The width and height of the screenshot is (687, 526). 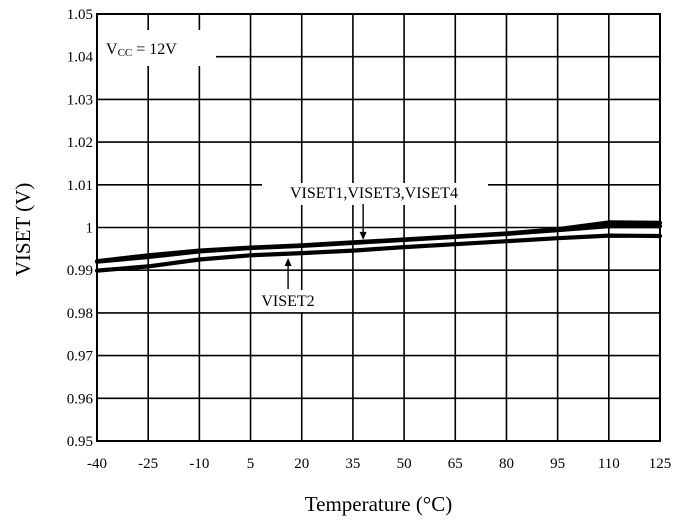 What do you see at coordinates (141, 50) in the screenshot?
I see `vcc-label: VCC = 12V` at bounding box center [141, 50].